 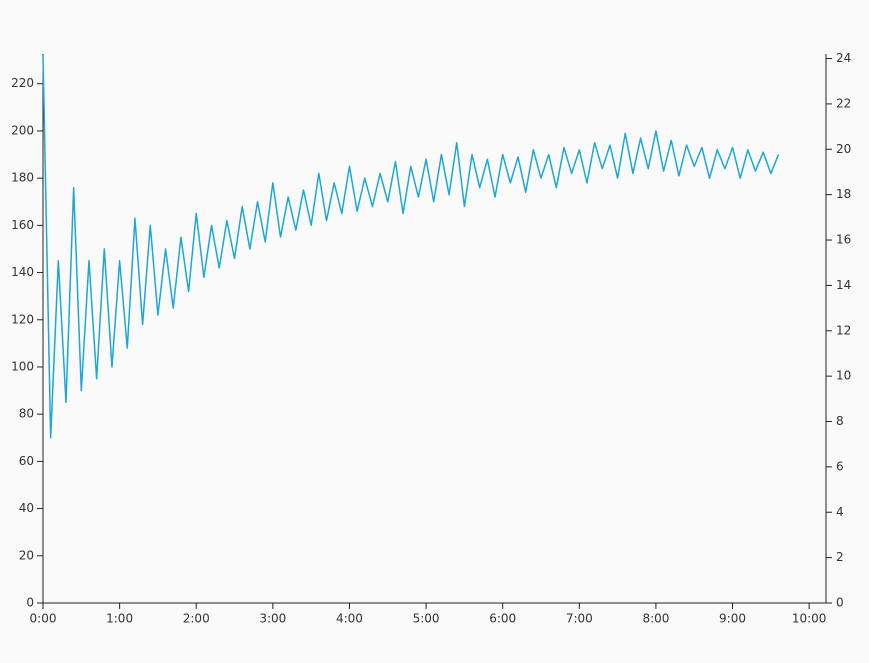 I want to click on y2-tick-label: 6, so click(x=840, y=466).